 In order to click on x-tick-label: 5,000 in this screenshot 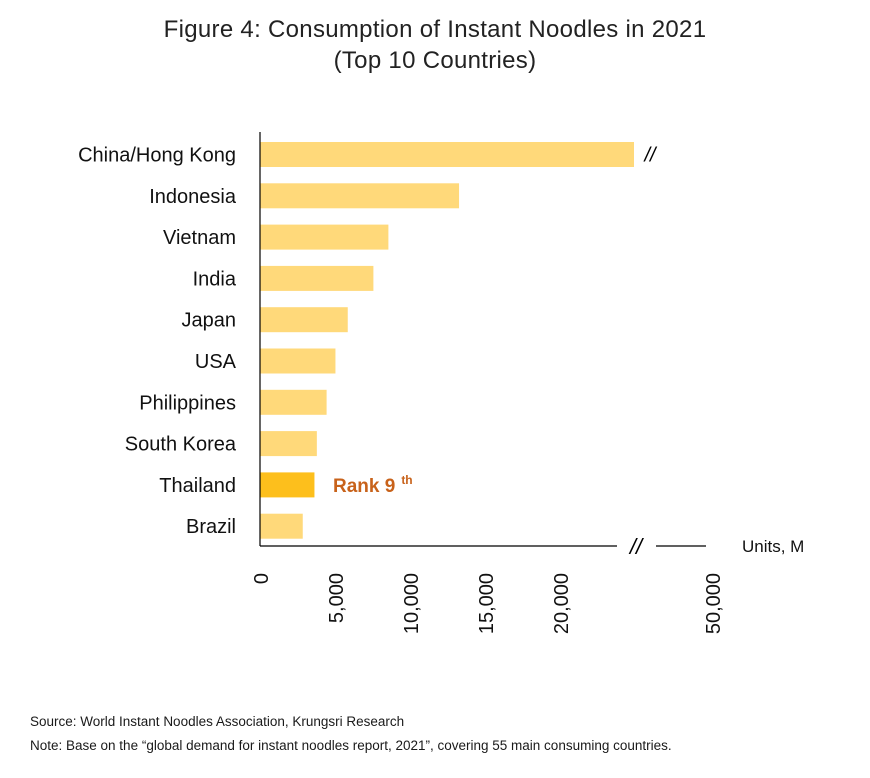, I will do `click(337, 598)`.